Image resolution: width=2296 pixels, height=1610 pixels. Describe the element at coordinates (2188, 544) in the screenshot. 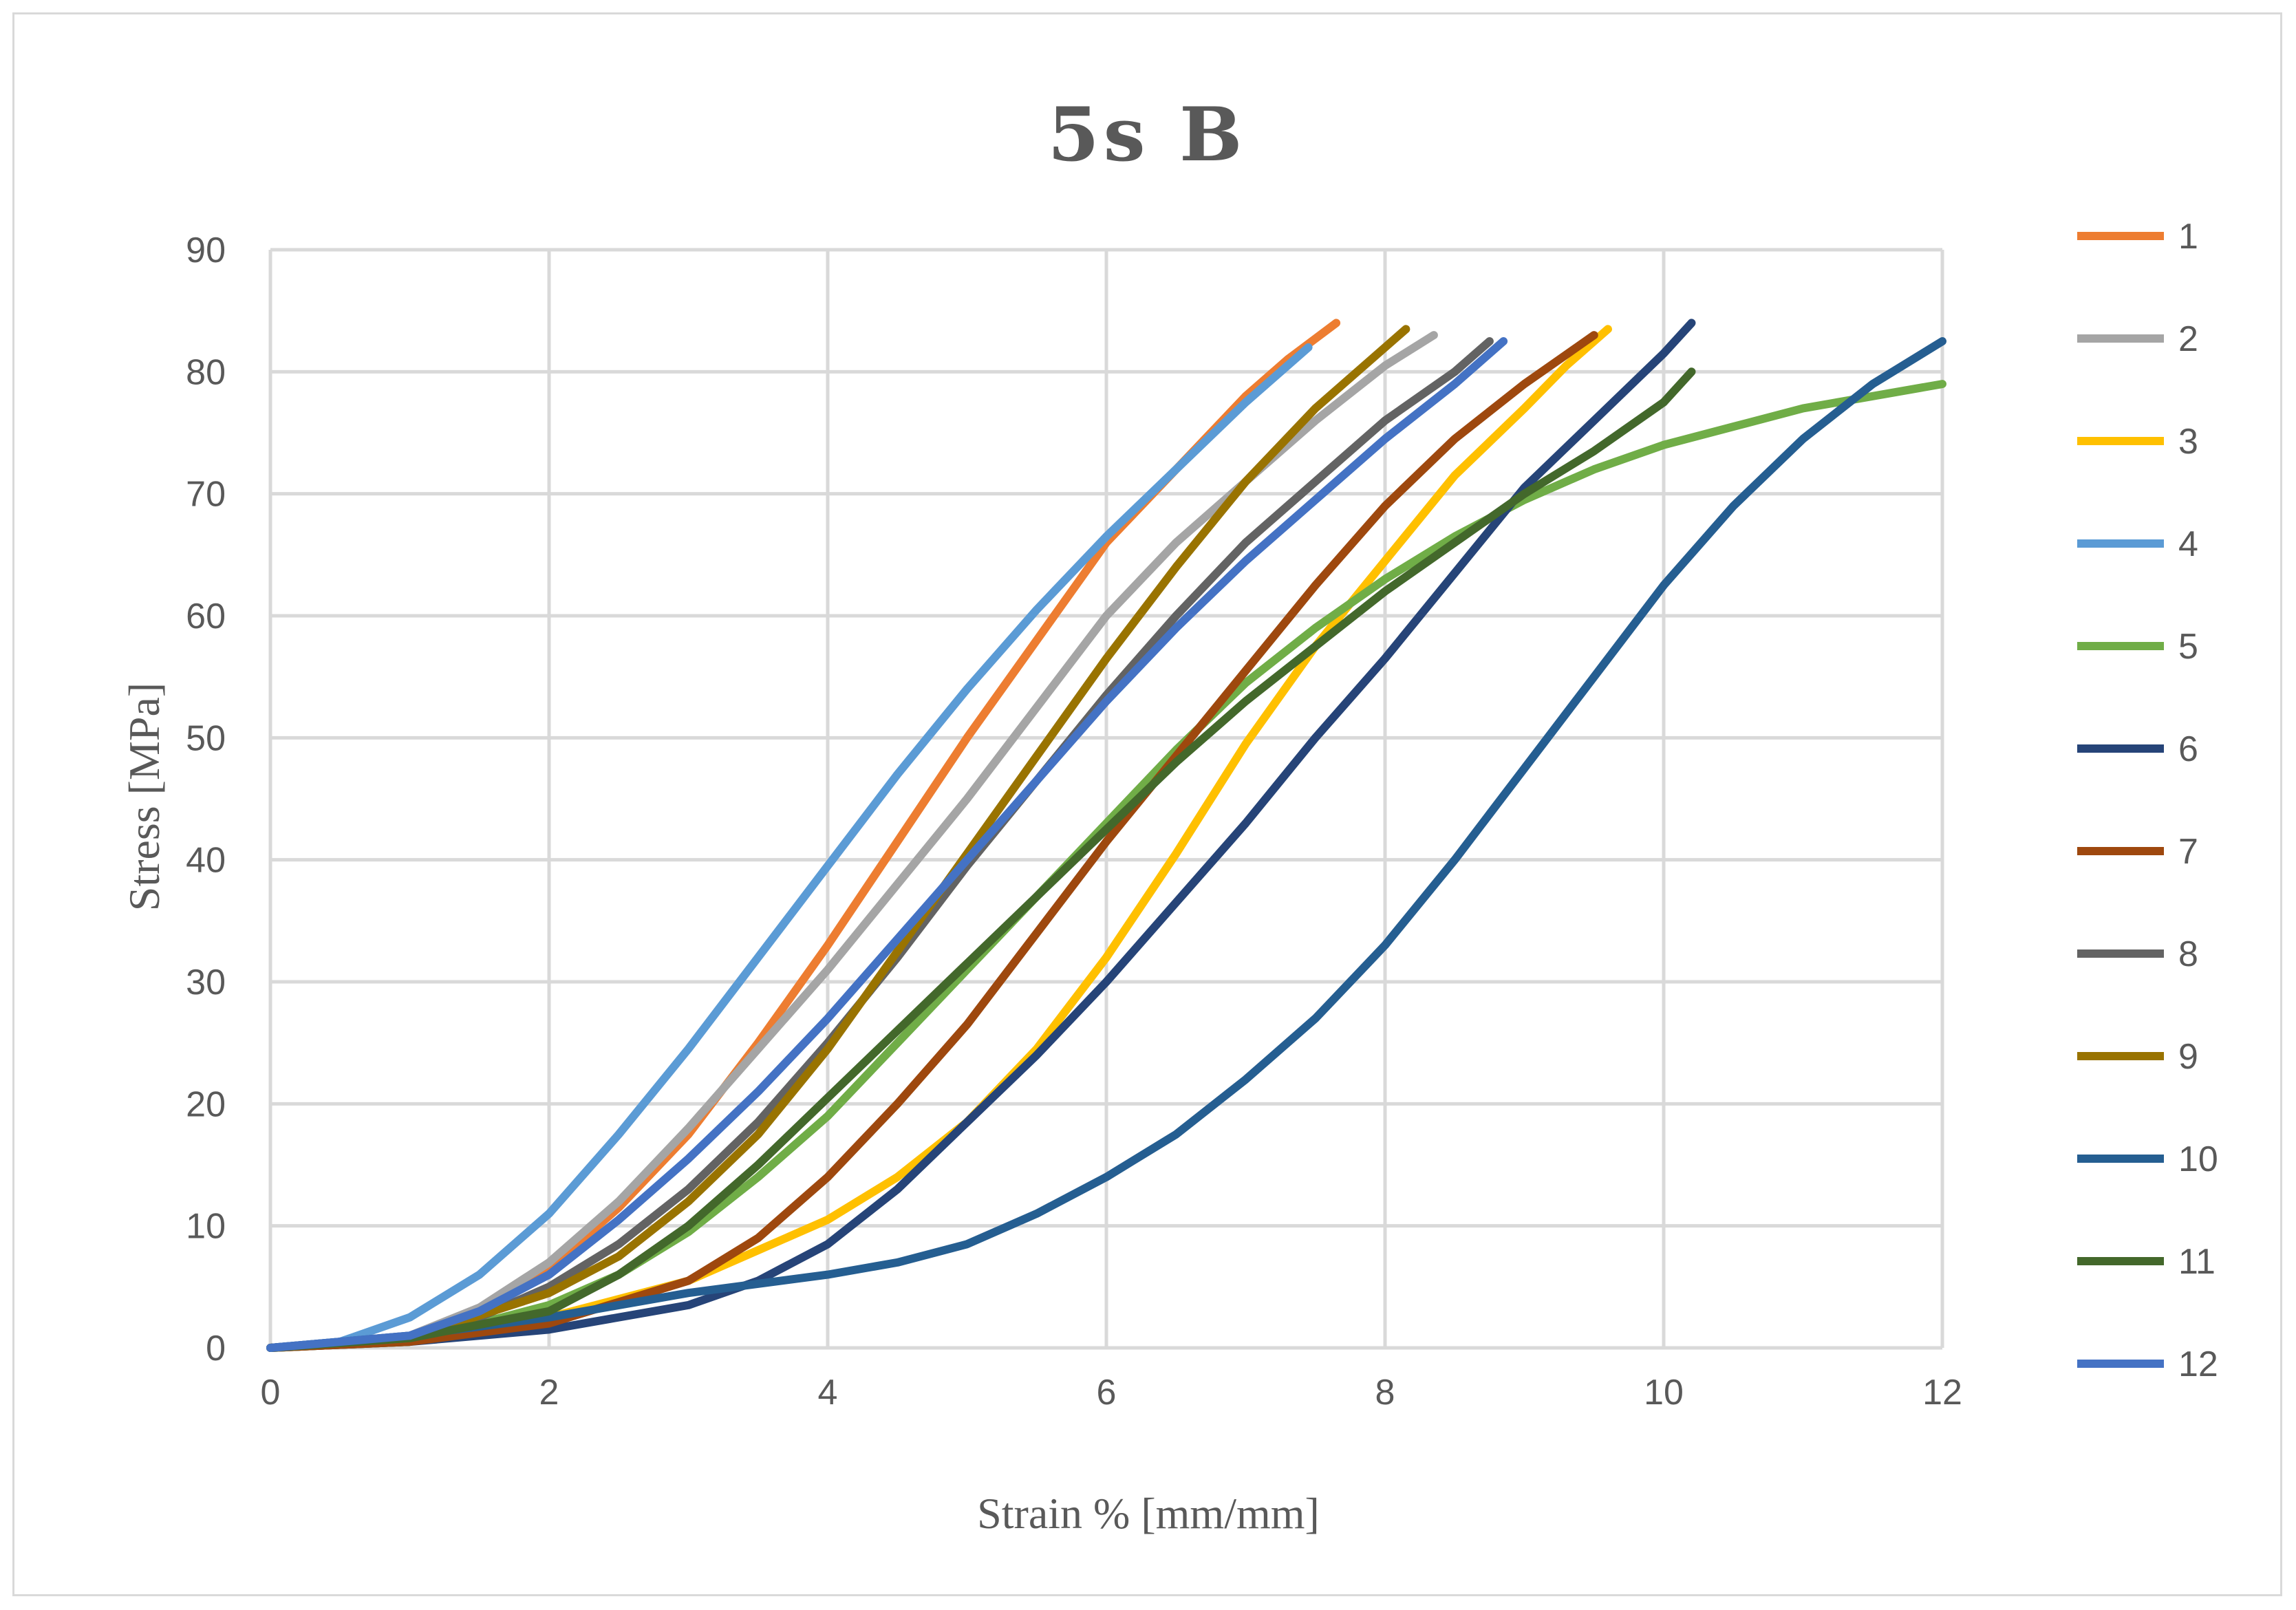

I see `legend-label-4: 4` at that location.